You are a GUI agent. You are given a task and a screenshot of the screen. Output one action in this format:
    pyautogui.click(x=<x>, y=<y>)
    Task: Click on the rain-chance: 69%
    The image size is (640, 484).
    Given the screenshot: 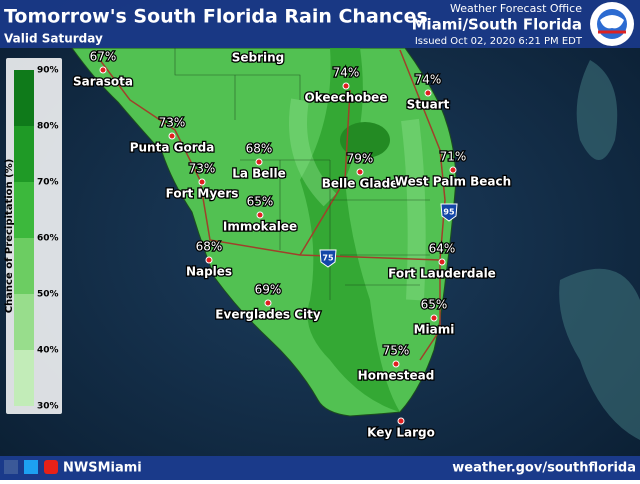 What is the action you would take?
    pyautogui.click(x=268, y=290)
    